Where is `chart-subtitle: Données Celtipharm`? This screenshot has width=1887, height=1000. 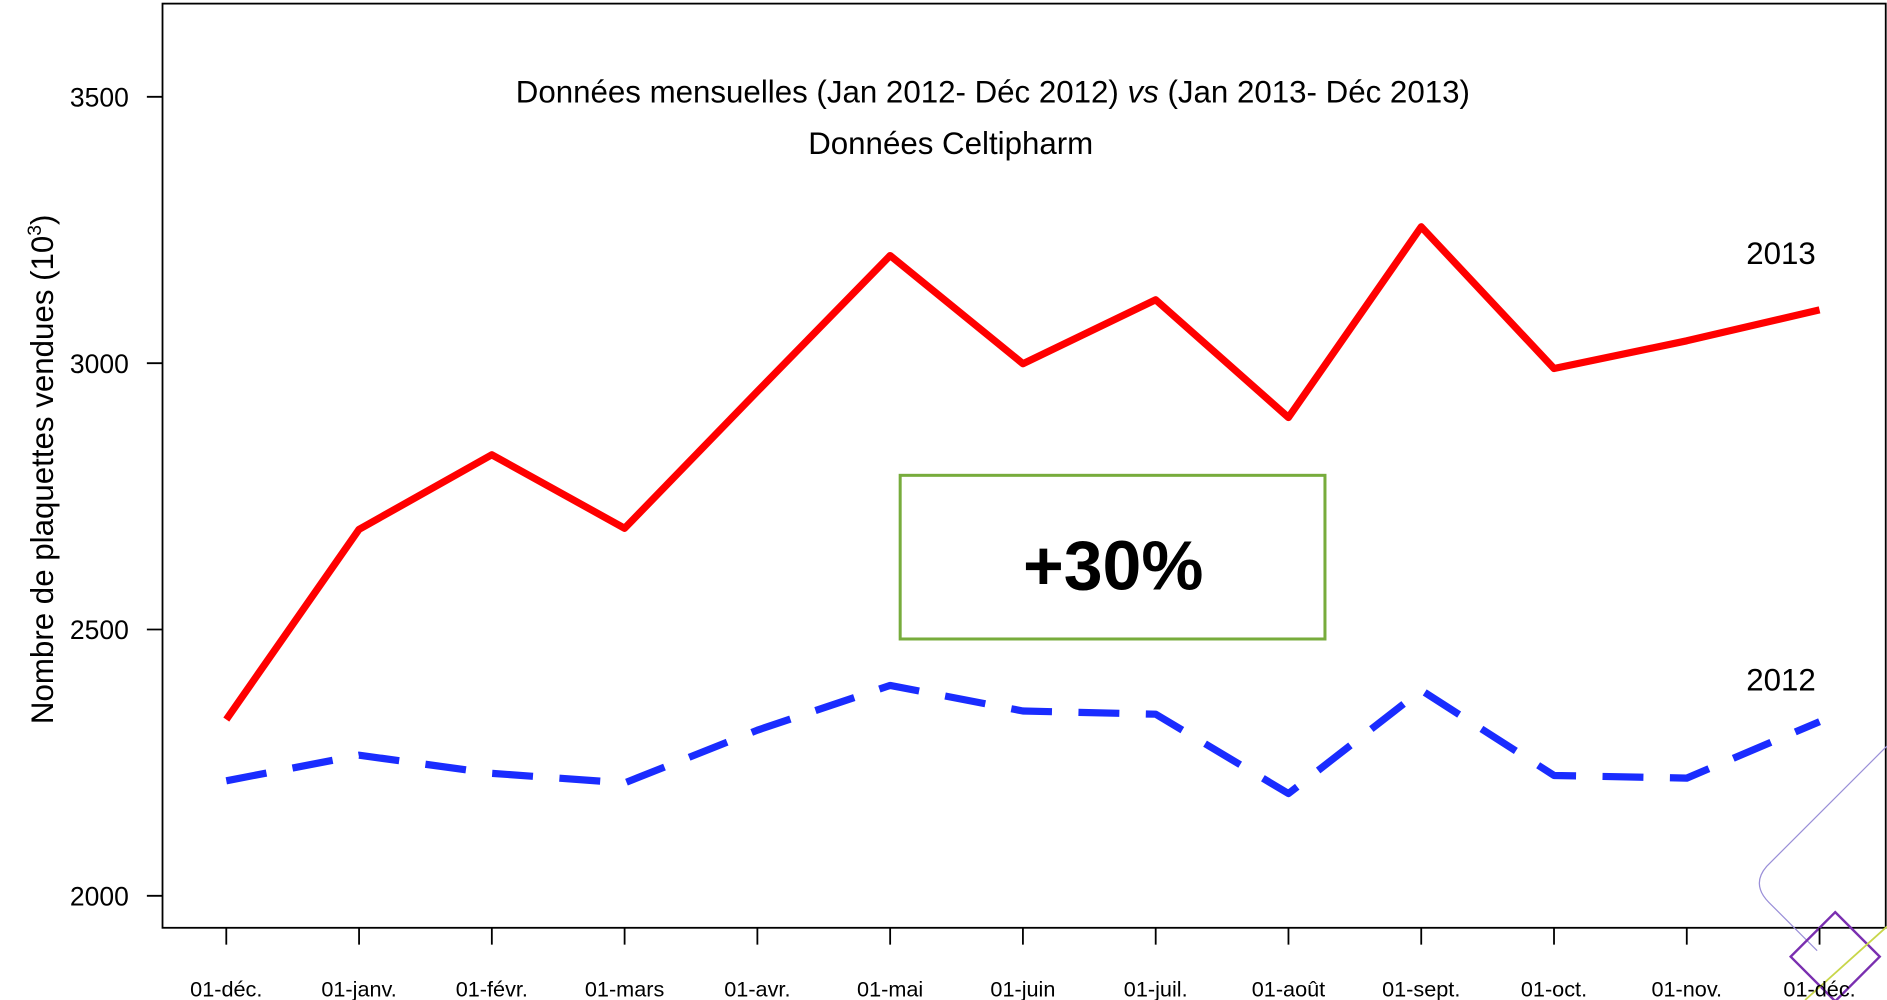 chart-subtitle: Données Celtipharm is located at coordinates (950, 143).